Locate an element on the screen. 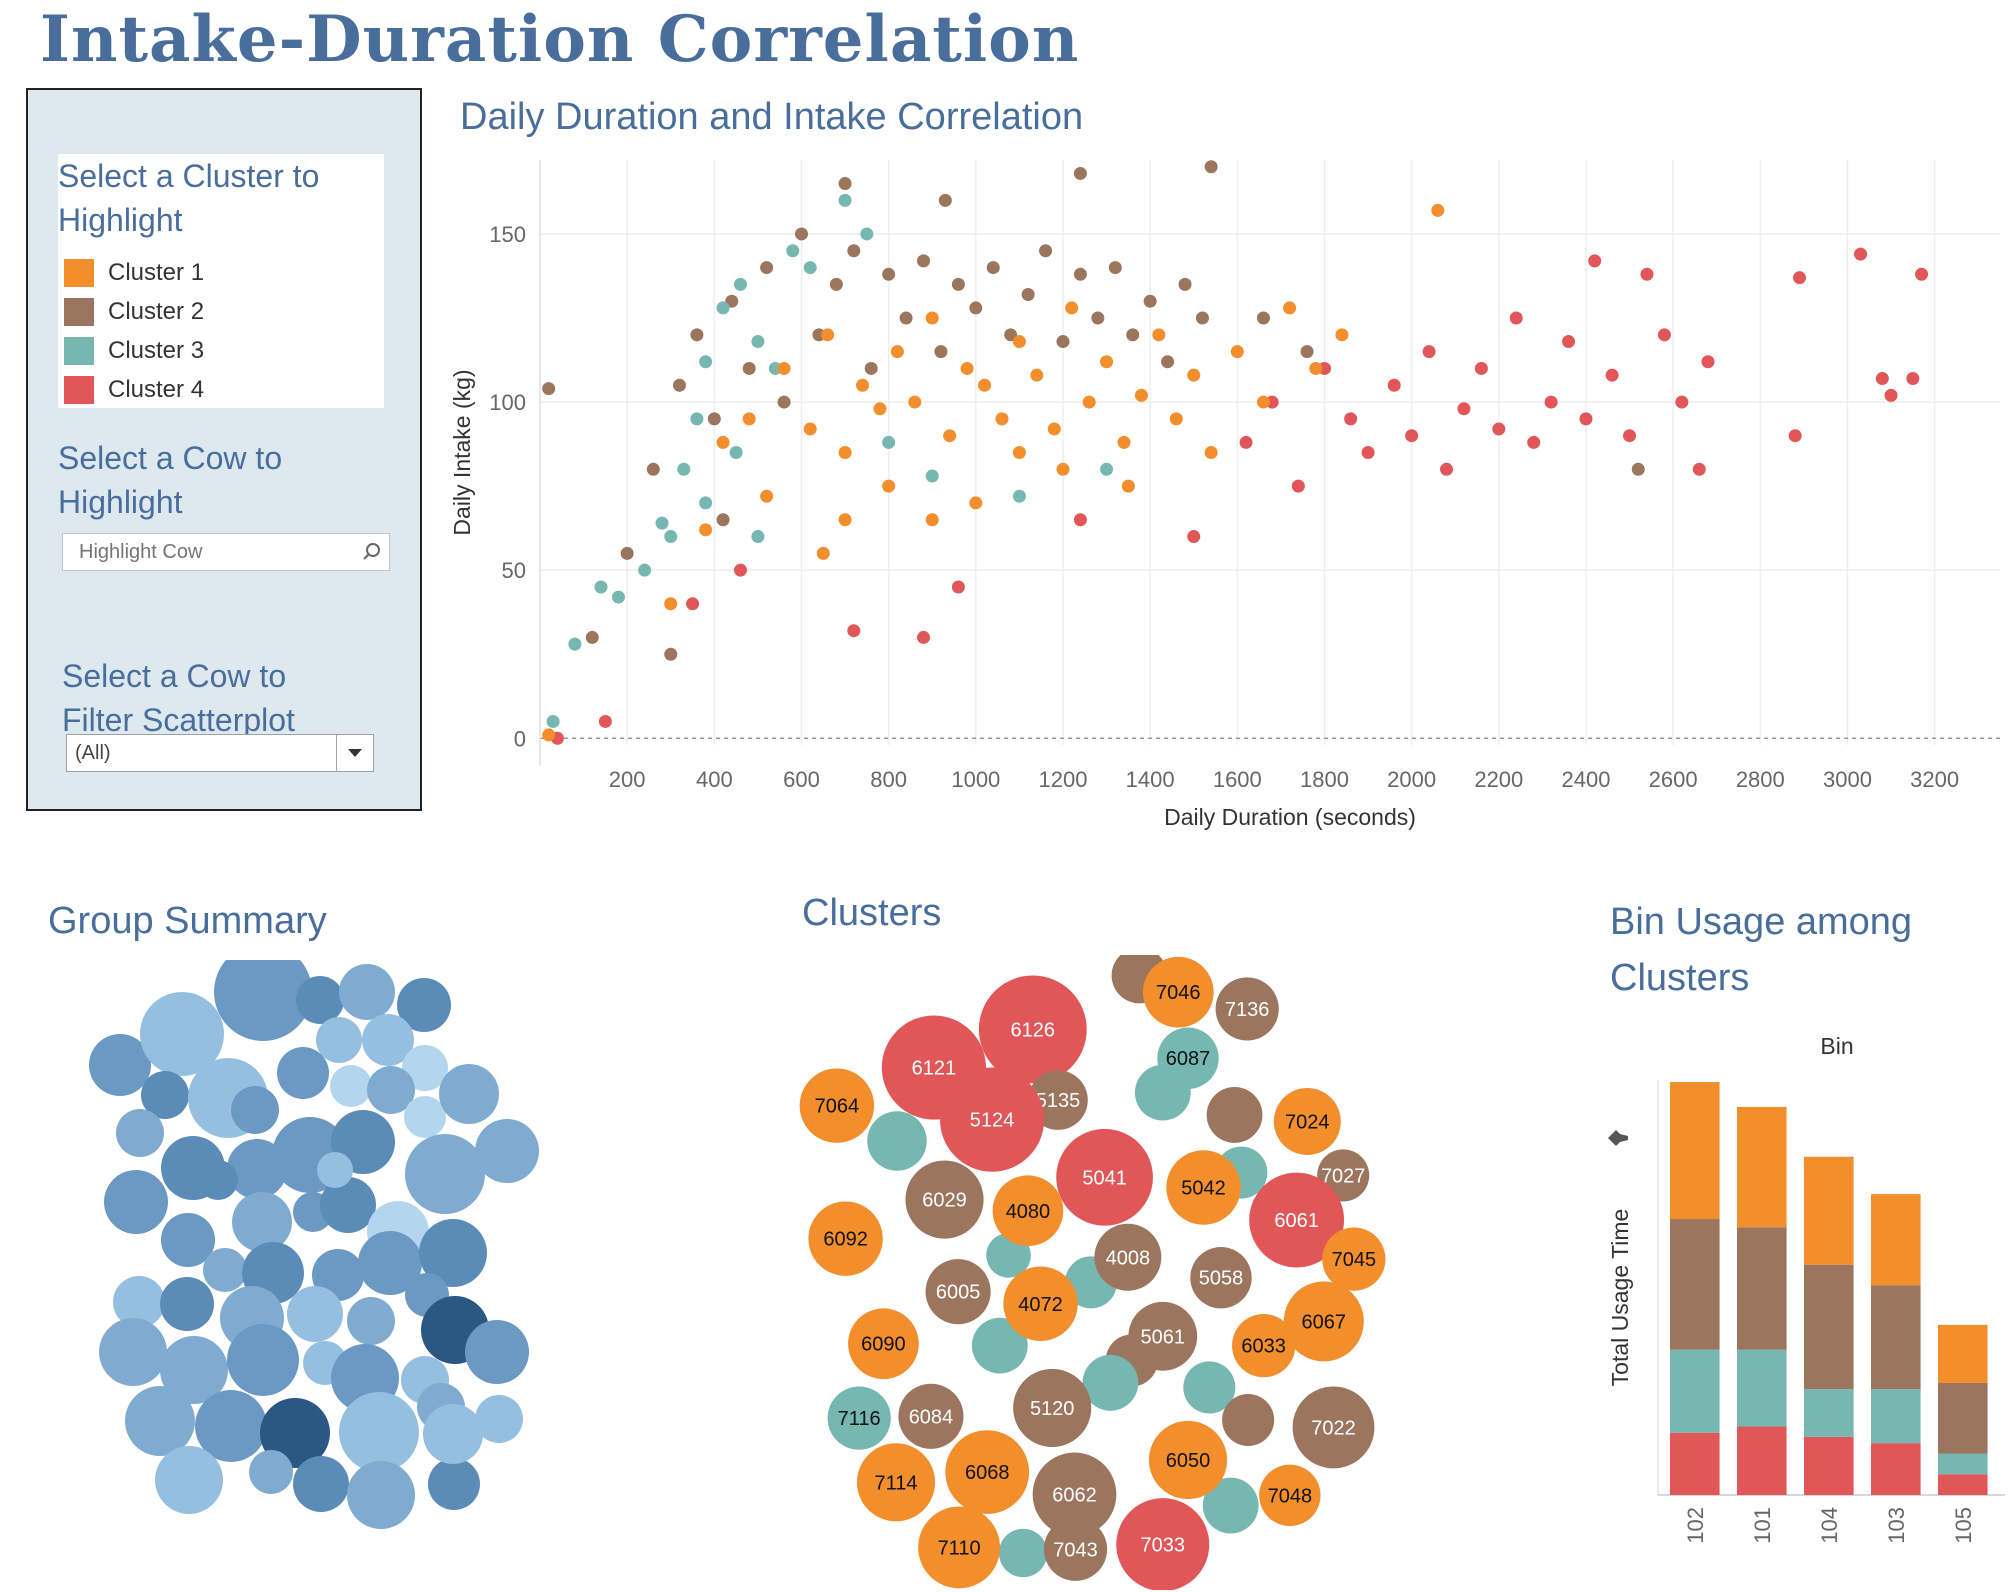  cluster-bubble: 5041 is located at coordinates (1104, 1177).